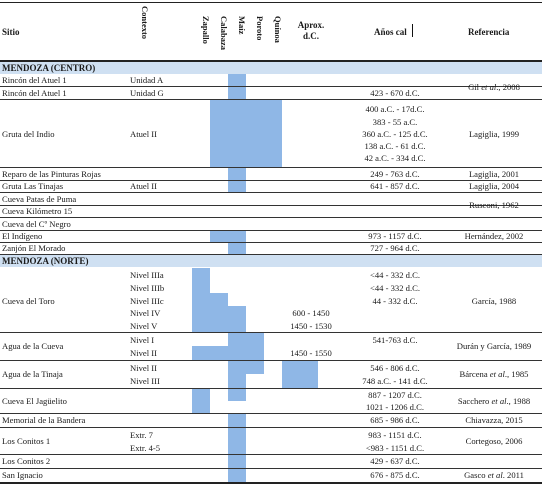 The height and width of the screenshot is (487, 542). Describe the element at coordinates (37, 211) in the screenshot. I see `site-name: Cueva Kilómetro 15` at that location.